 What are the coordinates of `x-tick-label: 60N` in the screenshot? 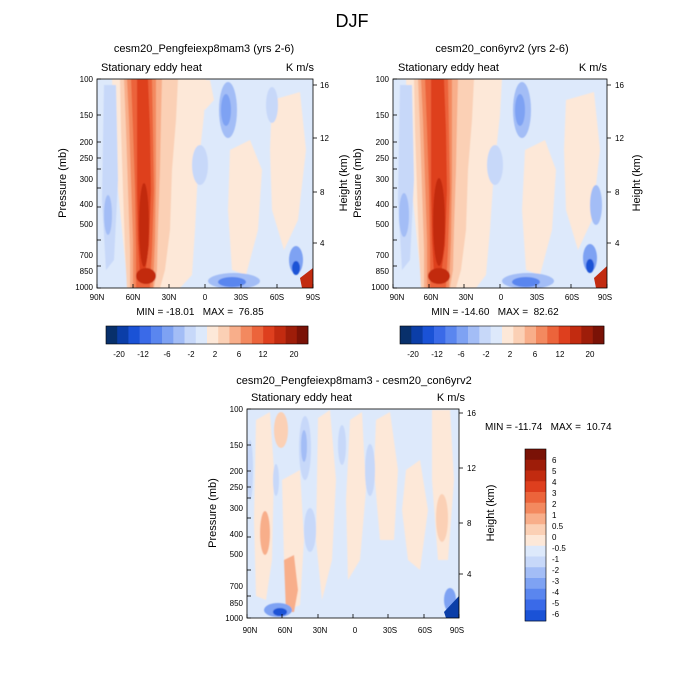 It's located at (285, 630).